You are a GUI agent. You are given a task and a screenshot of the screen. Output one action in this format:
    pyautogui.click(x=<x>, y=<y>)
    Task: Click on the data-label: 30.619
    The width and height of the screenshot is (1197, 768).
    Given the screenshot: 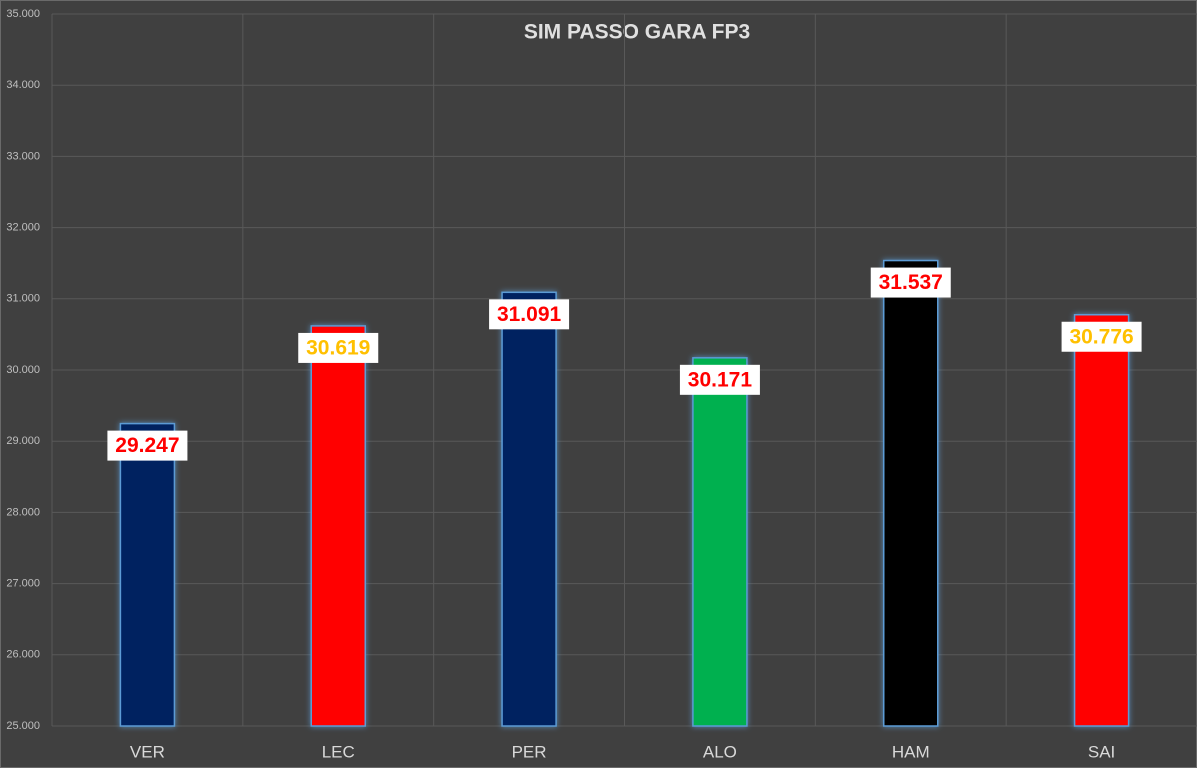 What is the action you would take?
    pyautogui.click(x=338, y=347)
    